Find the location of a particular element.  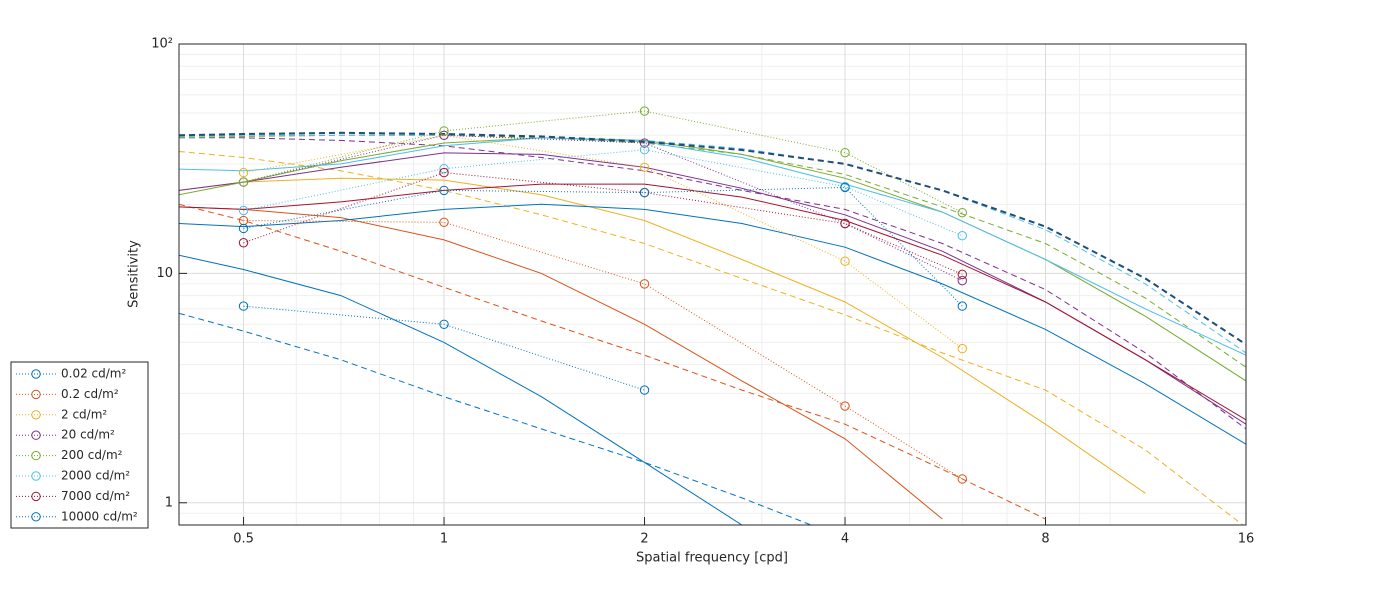

x-tick-label: 4 is located at coordinates (845, 539).